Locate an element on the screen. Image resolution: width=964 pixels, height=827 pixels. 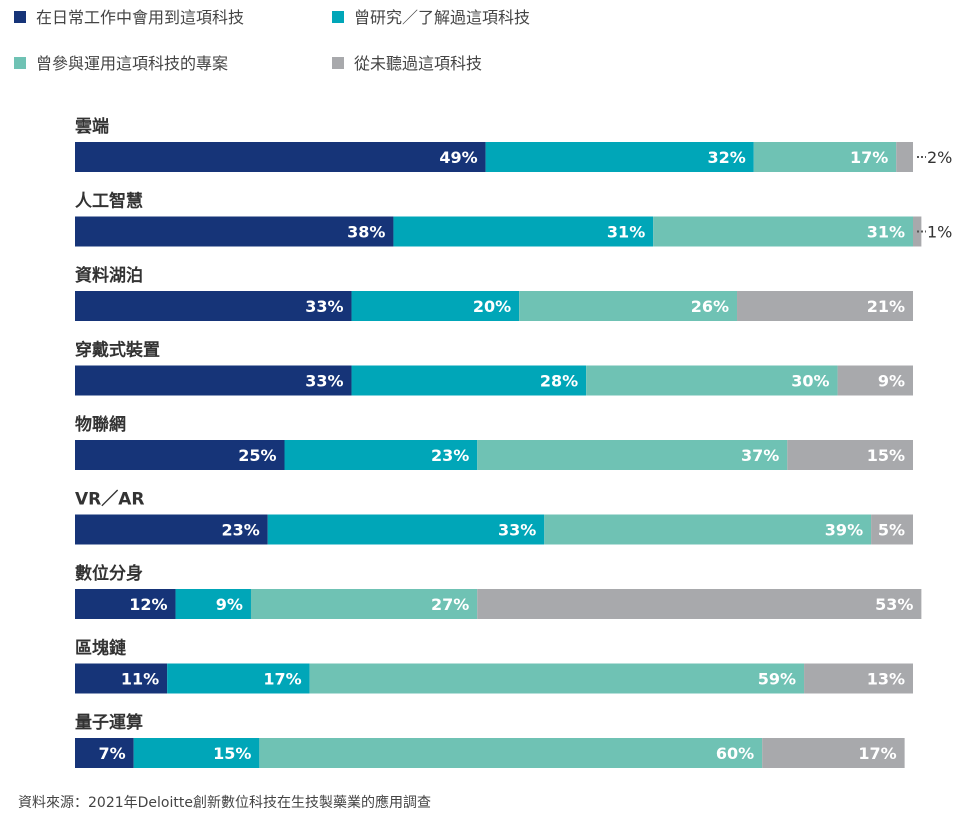
data-label: 30% is located at coordinates (810, 381).